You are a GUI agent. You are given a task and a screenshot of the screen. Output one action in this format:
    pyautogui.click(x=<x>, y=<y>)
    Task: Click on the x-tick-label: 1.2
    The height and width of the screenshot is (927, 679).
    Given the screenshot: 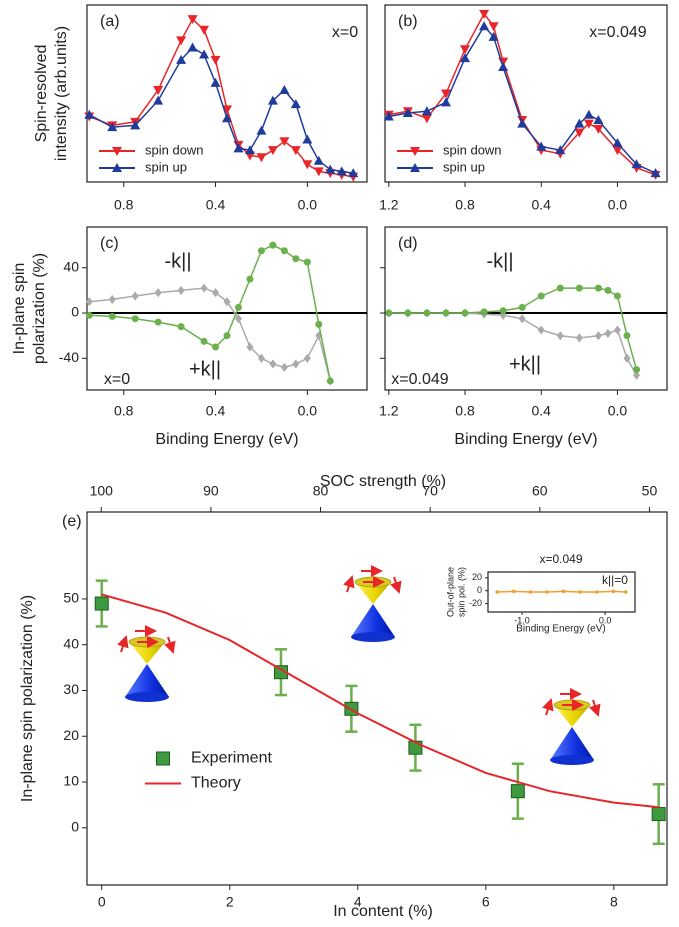 What is the action you would take?
    pyautogui.click(x=389, y=205)
    